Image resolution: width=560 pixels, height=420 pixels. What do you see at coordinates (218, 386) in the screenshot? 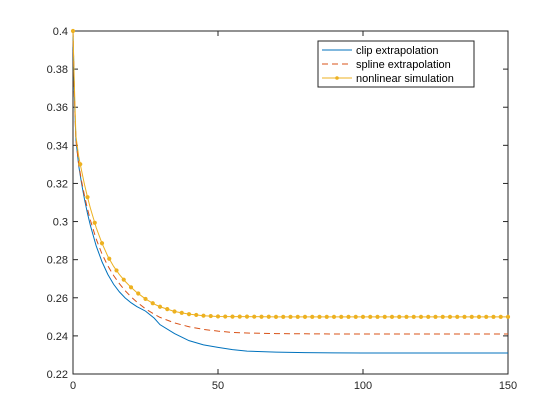
I see `x-tick-label: 50` at bounding box center [218, 386].